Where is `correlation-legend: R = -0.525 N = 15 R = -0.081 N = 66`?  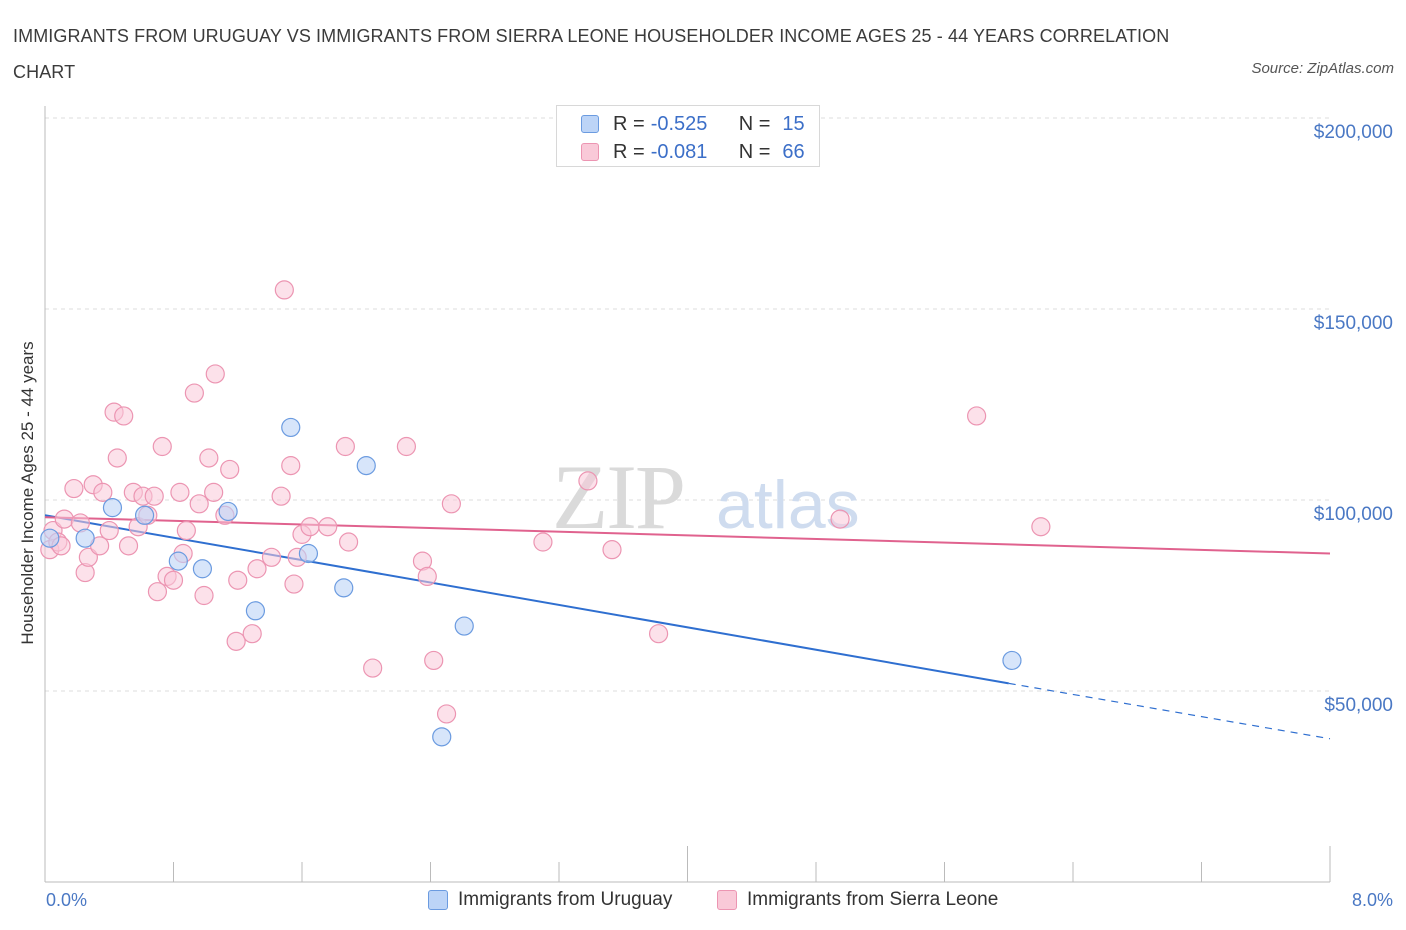 correlation-legend: R = -0.525 N = 15 R = -0.081 N = 66 is located at coordinates (688, 136).